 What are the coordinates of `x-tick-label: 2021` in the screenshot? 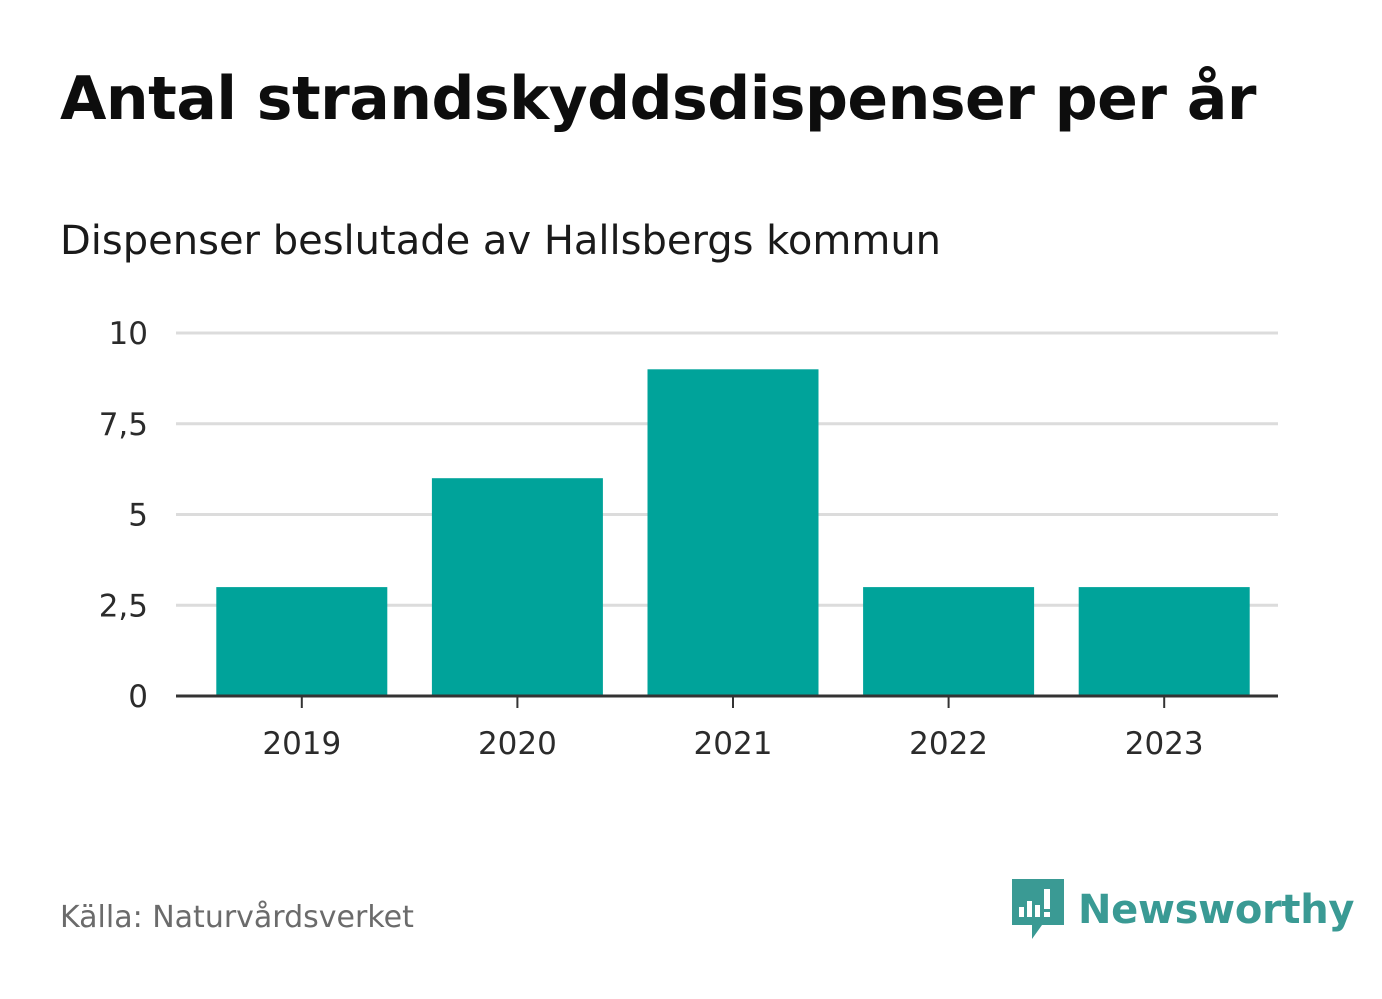 It's located at (733, 744).